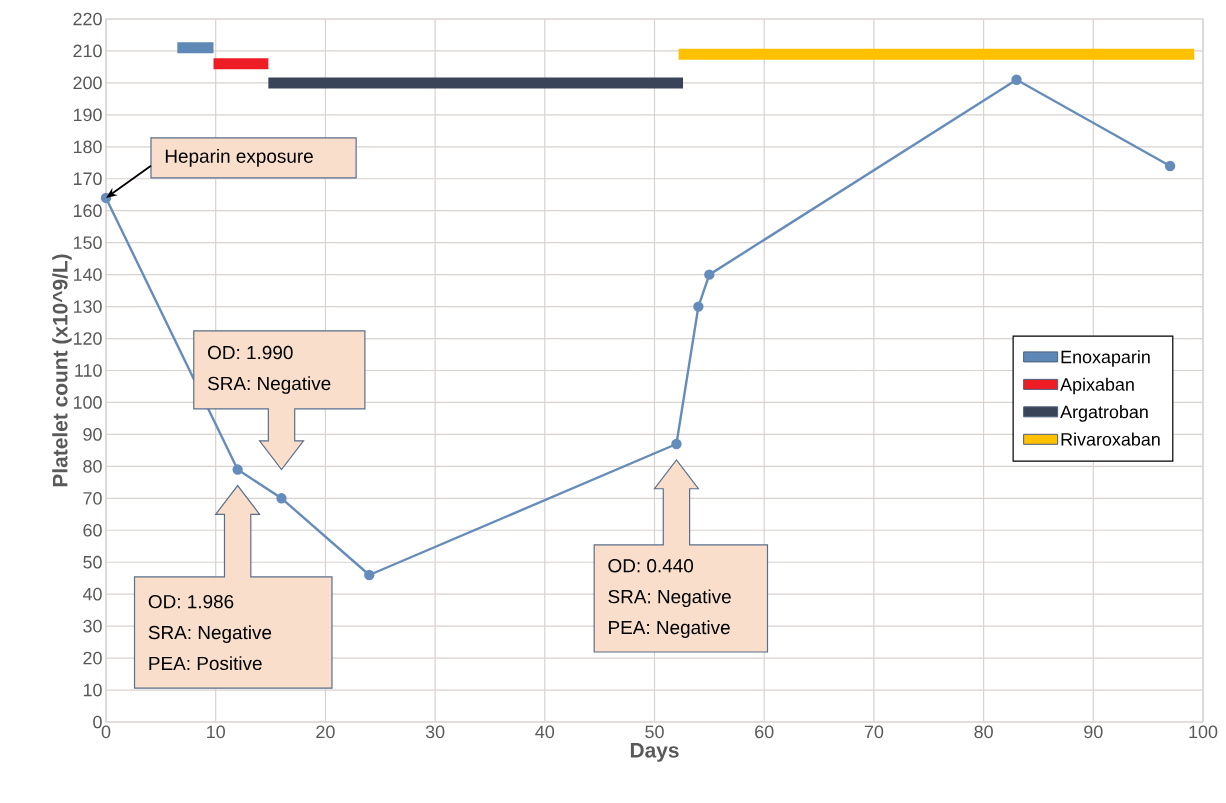  What do you see at coordinates (88, 370) in the screenshot?
I see `y-tick-label: 110` at bounding box center [88, 370].